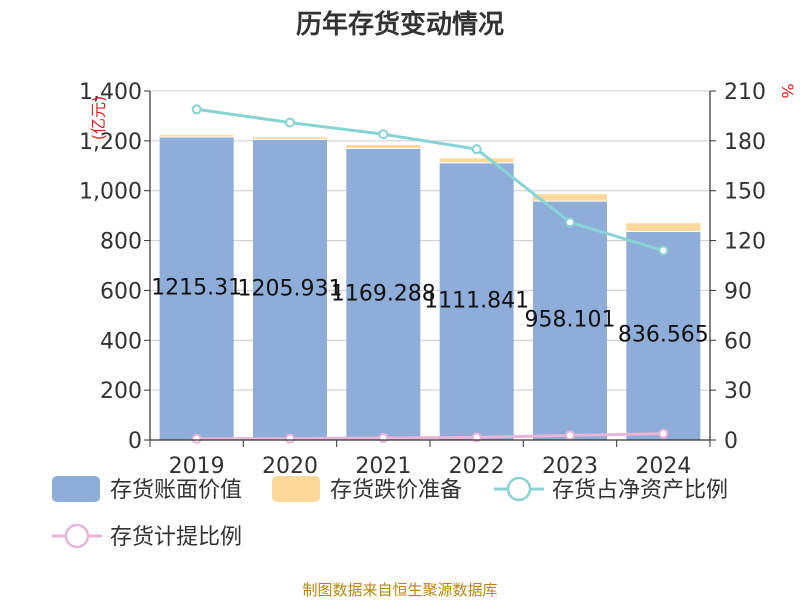 This screenshot has height=600, width=800. Describe the element at coordinates (745, 192) in the screenshot. I see `y-right-tick-label: 150` at that location.